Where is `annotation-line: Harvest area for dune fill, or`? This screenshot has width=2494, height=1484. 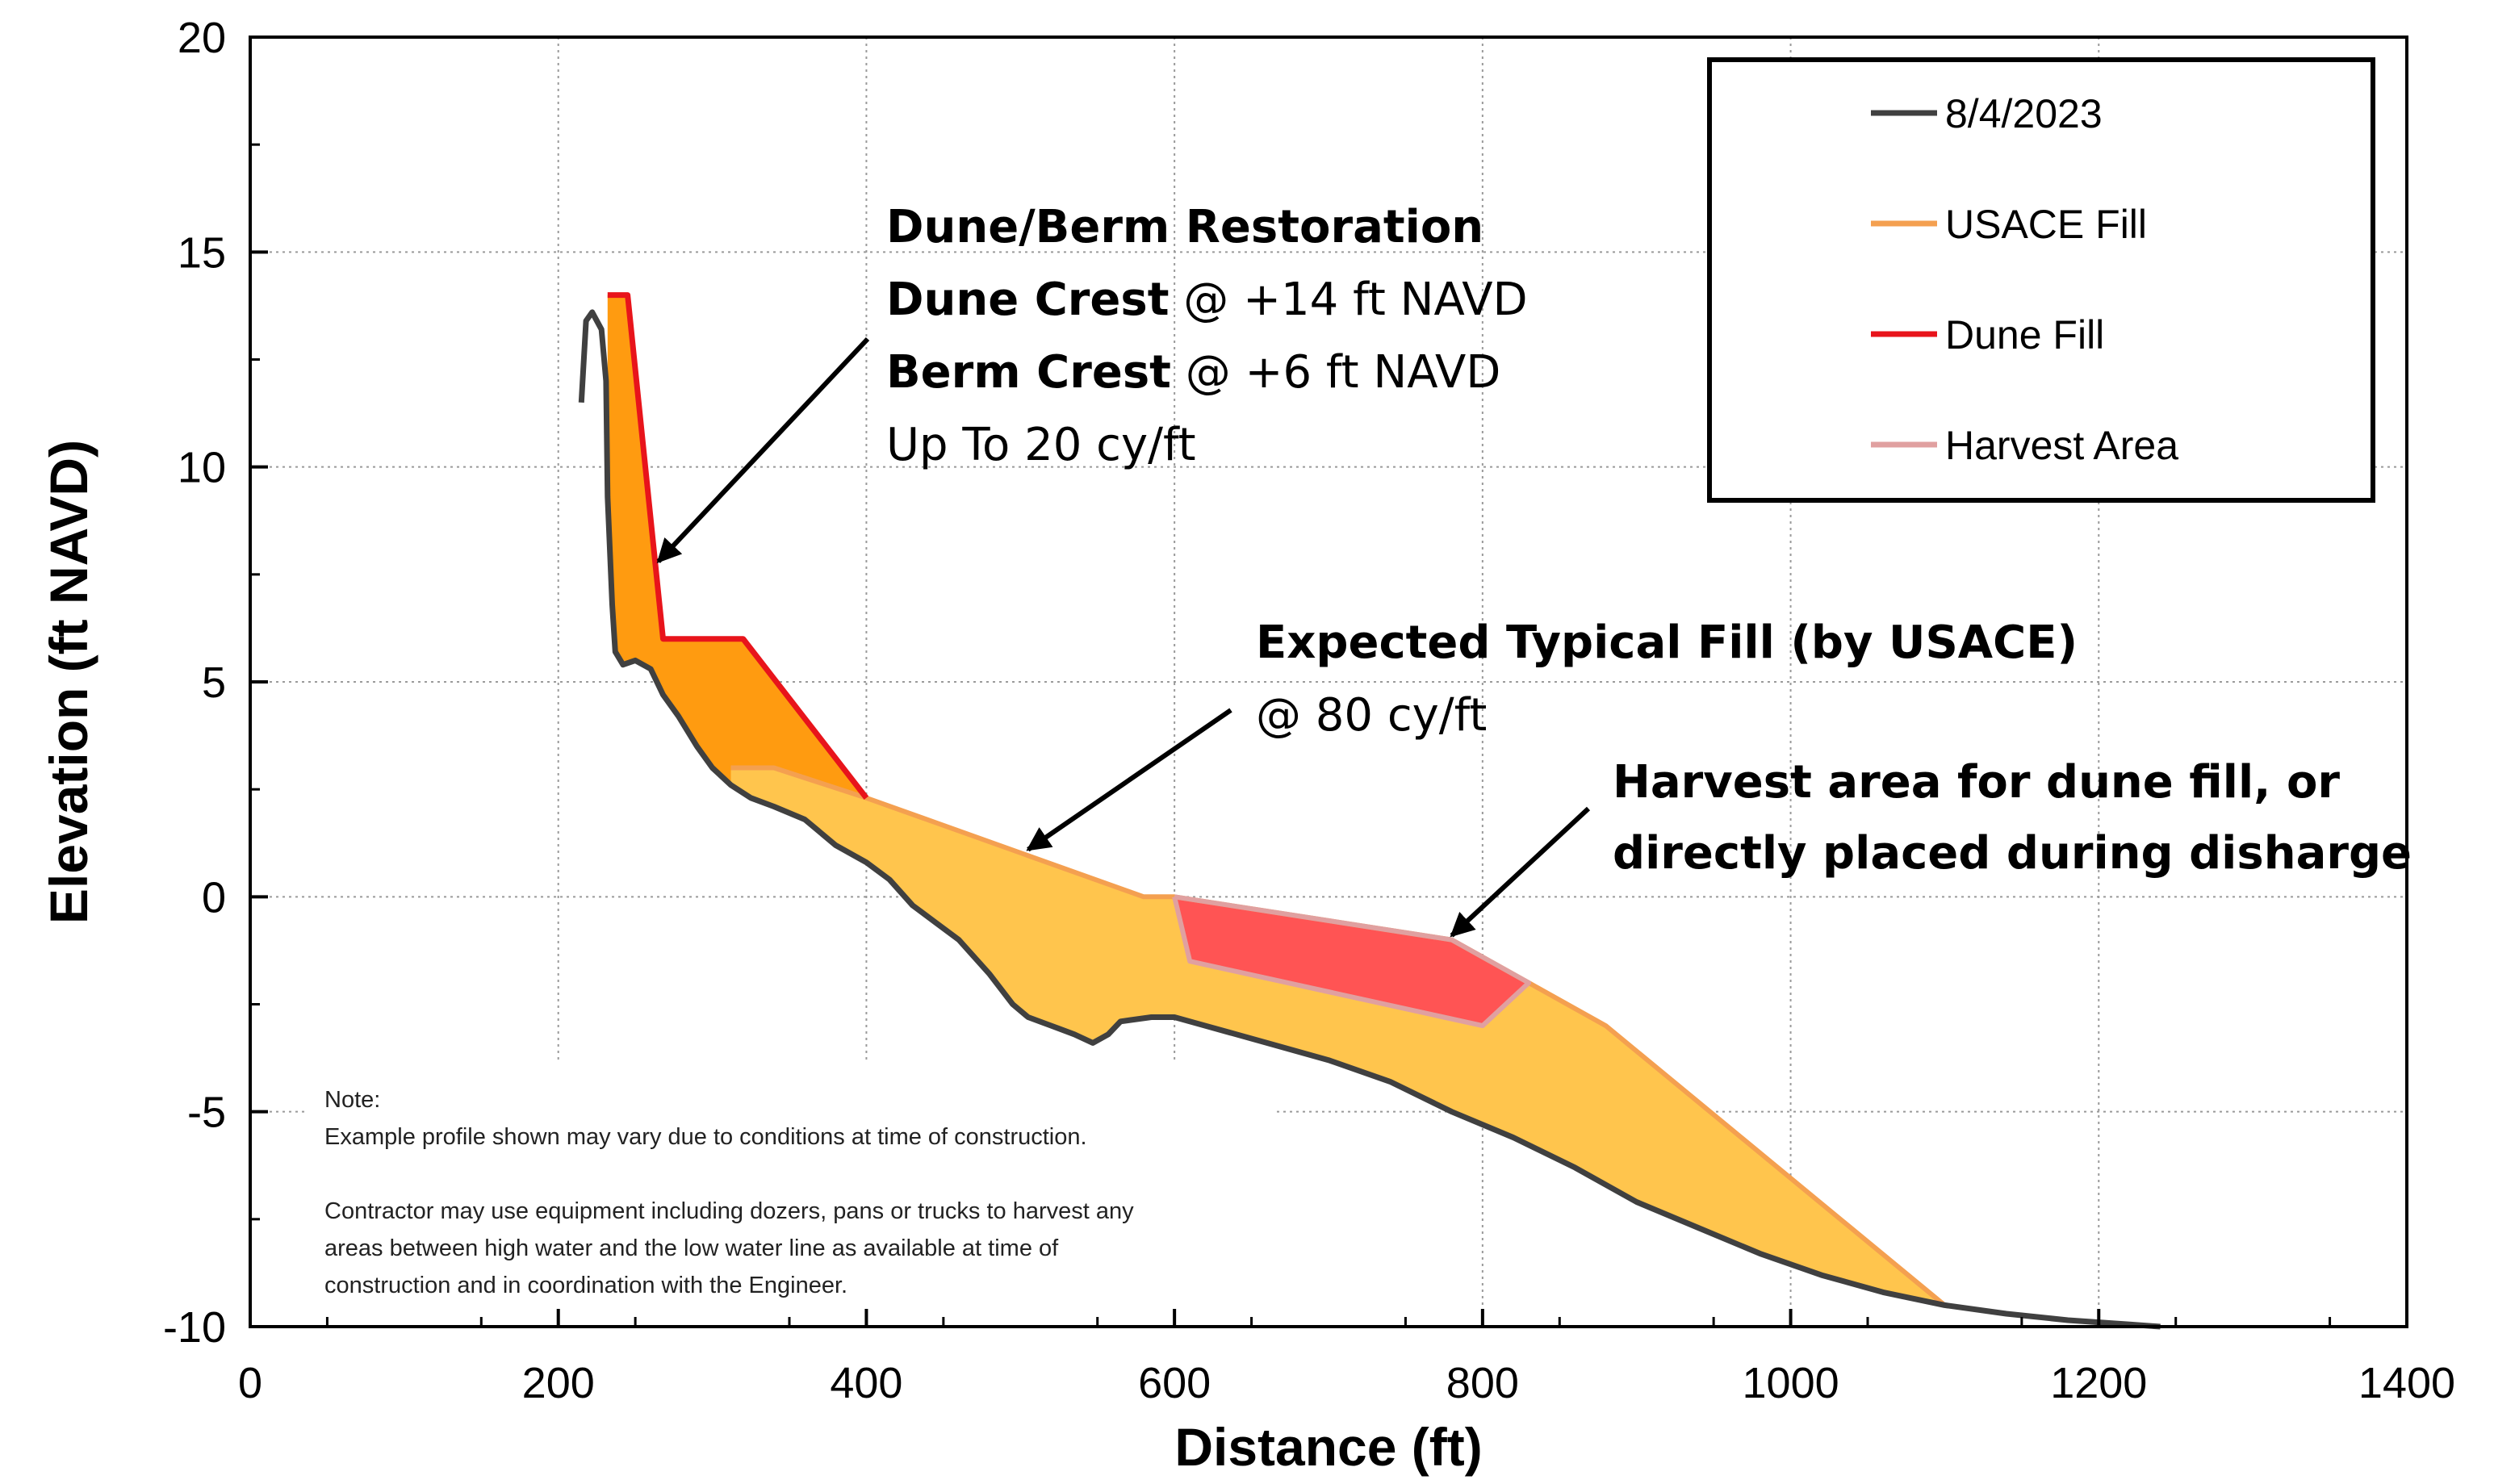
annotation-line: Harvest area for dune fill, or is located at coordinates (1976, 782).